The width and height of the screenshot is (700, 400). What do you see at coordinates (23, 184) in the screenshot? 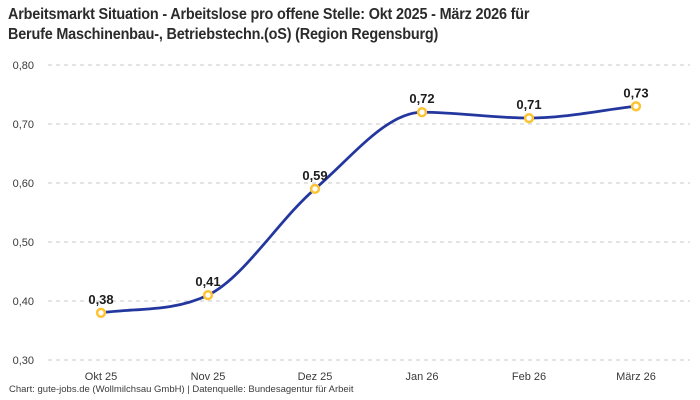
I see `y-tick-label: 0,60` at bounding box center [23, 184].